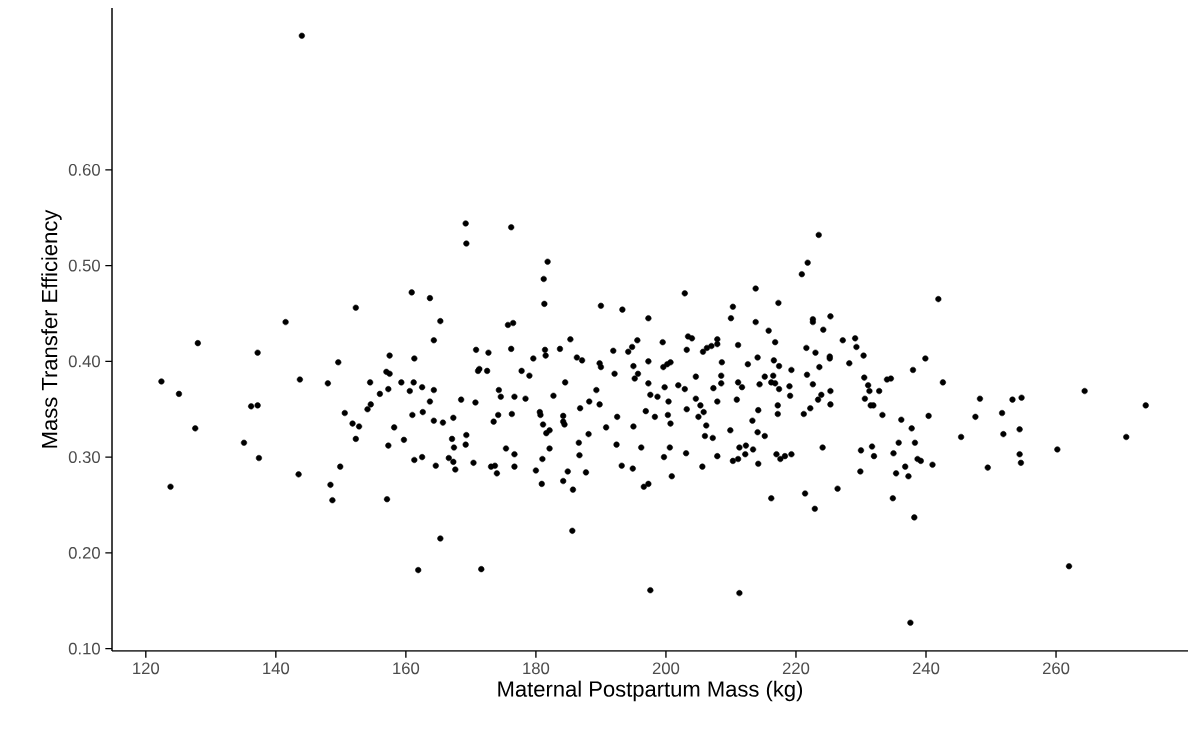  I want to click on x-tick-label: 160, so click(406, 668).